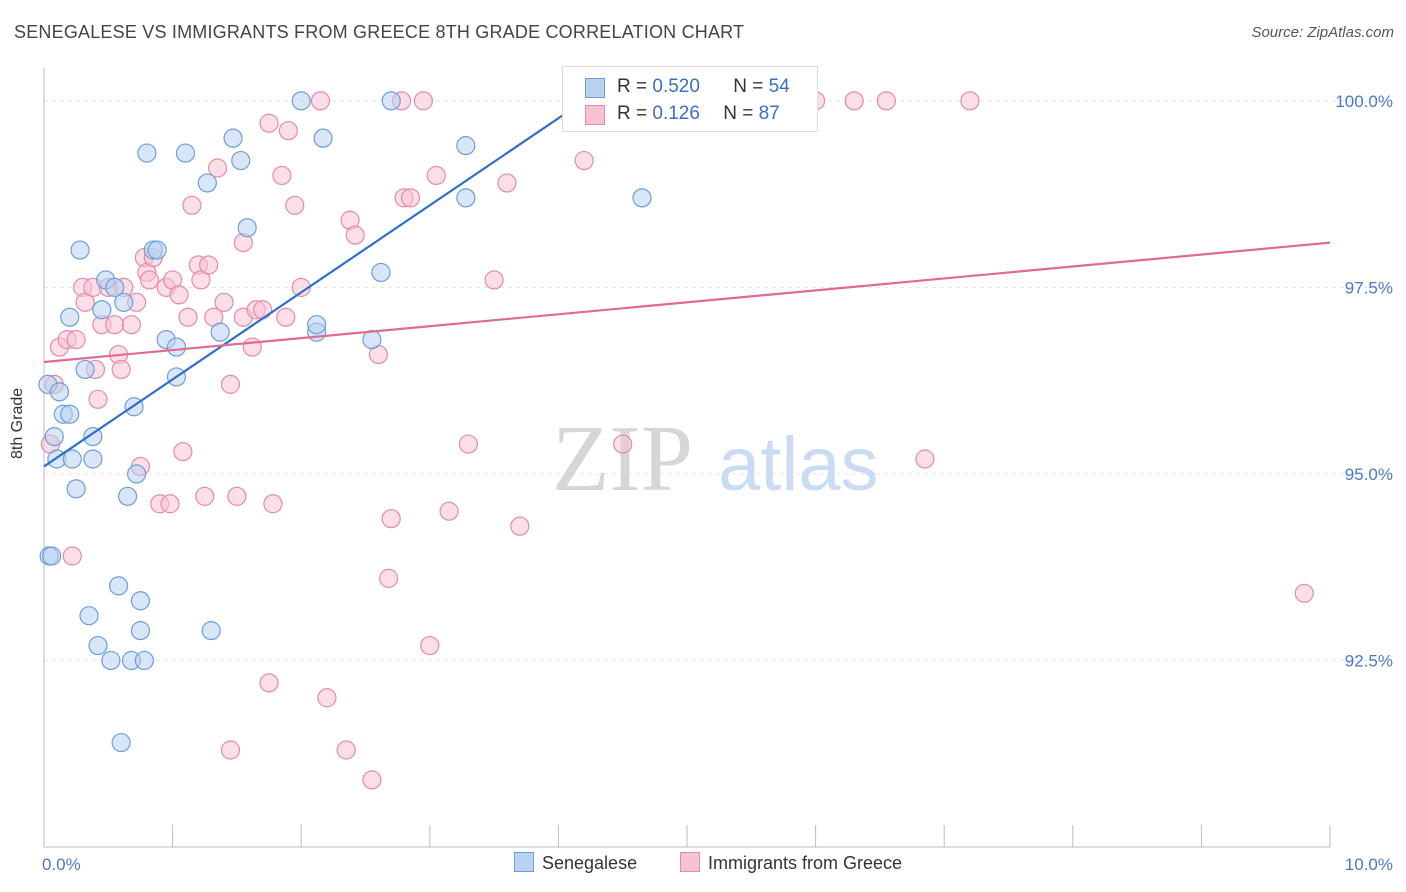 This screenshot has height=892, width=1406. Describe the element at coordinates (682, 115) in the screenshot. I see `stats-row-greece: R = 0.126 N = 87` at that location.